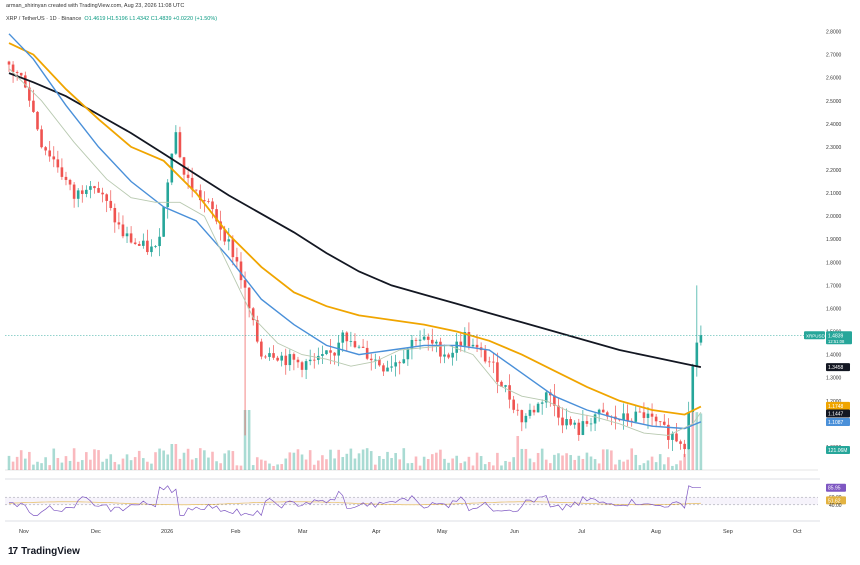 The height and width of the screenshot is (565, 860). I want to click on time-tick-label: May, so click(442, 532).